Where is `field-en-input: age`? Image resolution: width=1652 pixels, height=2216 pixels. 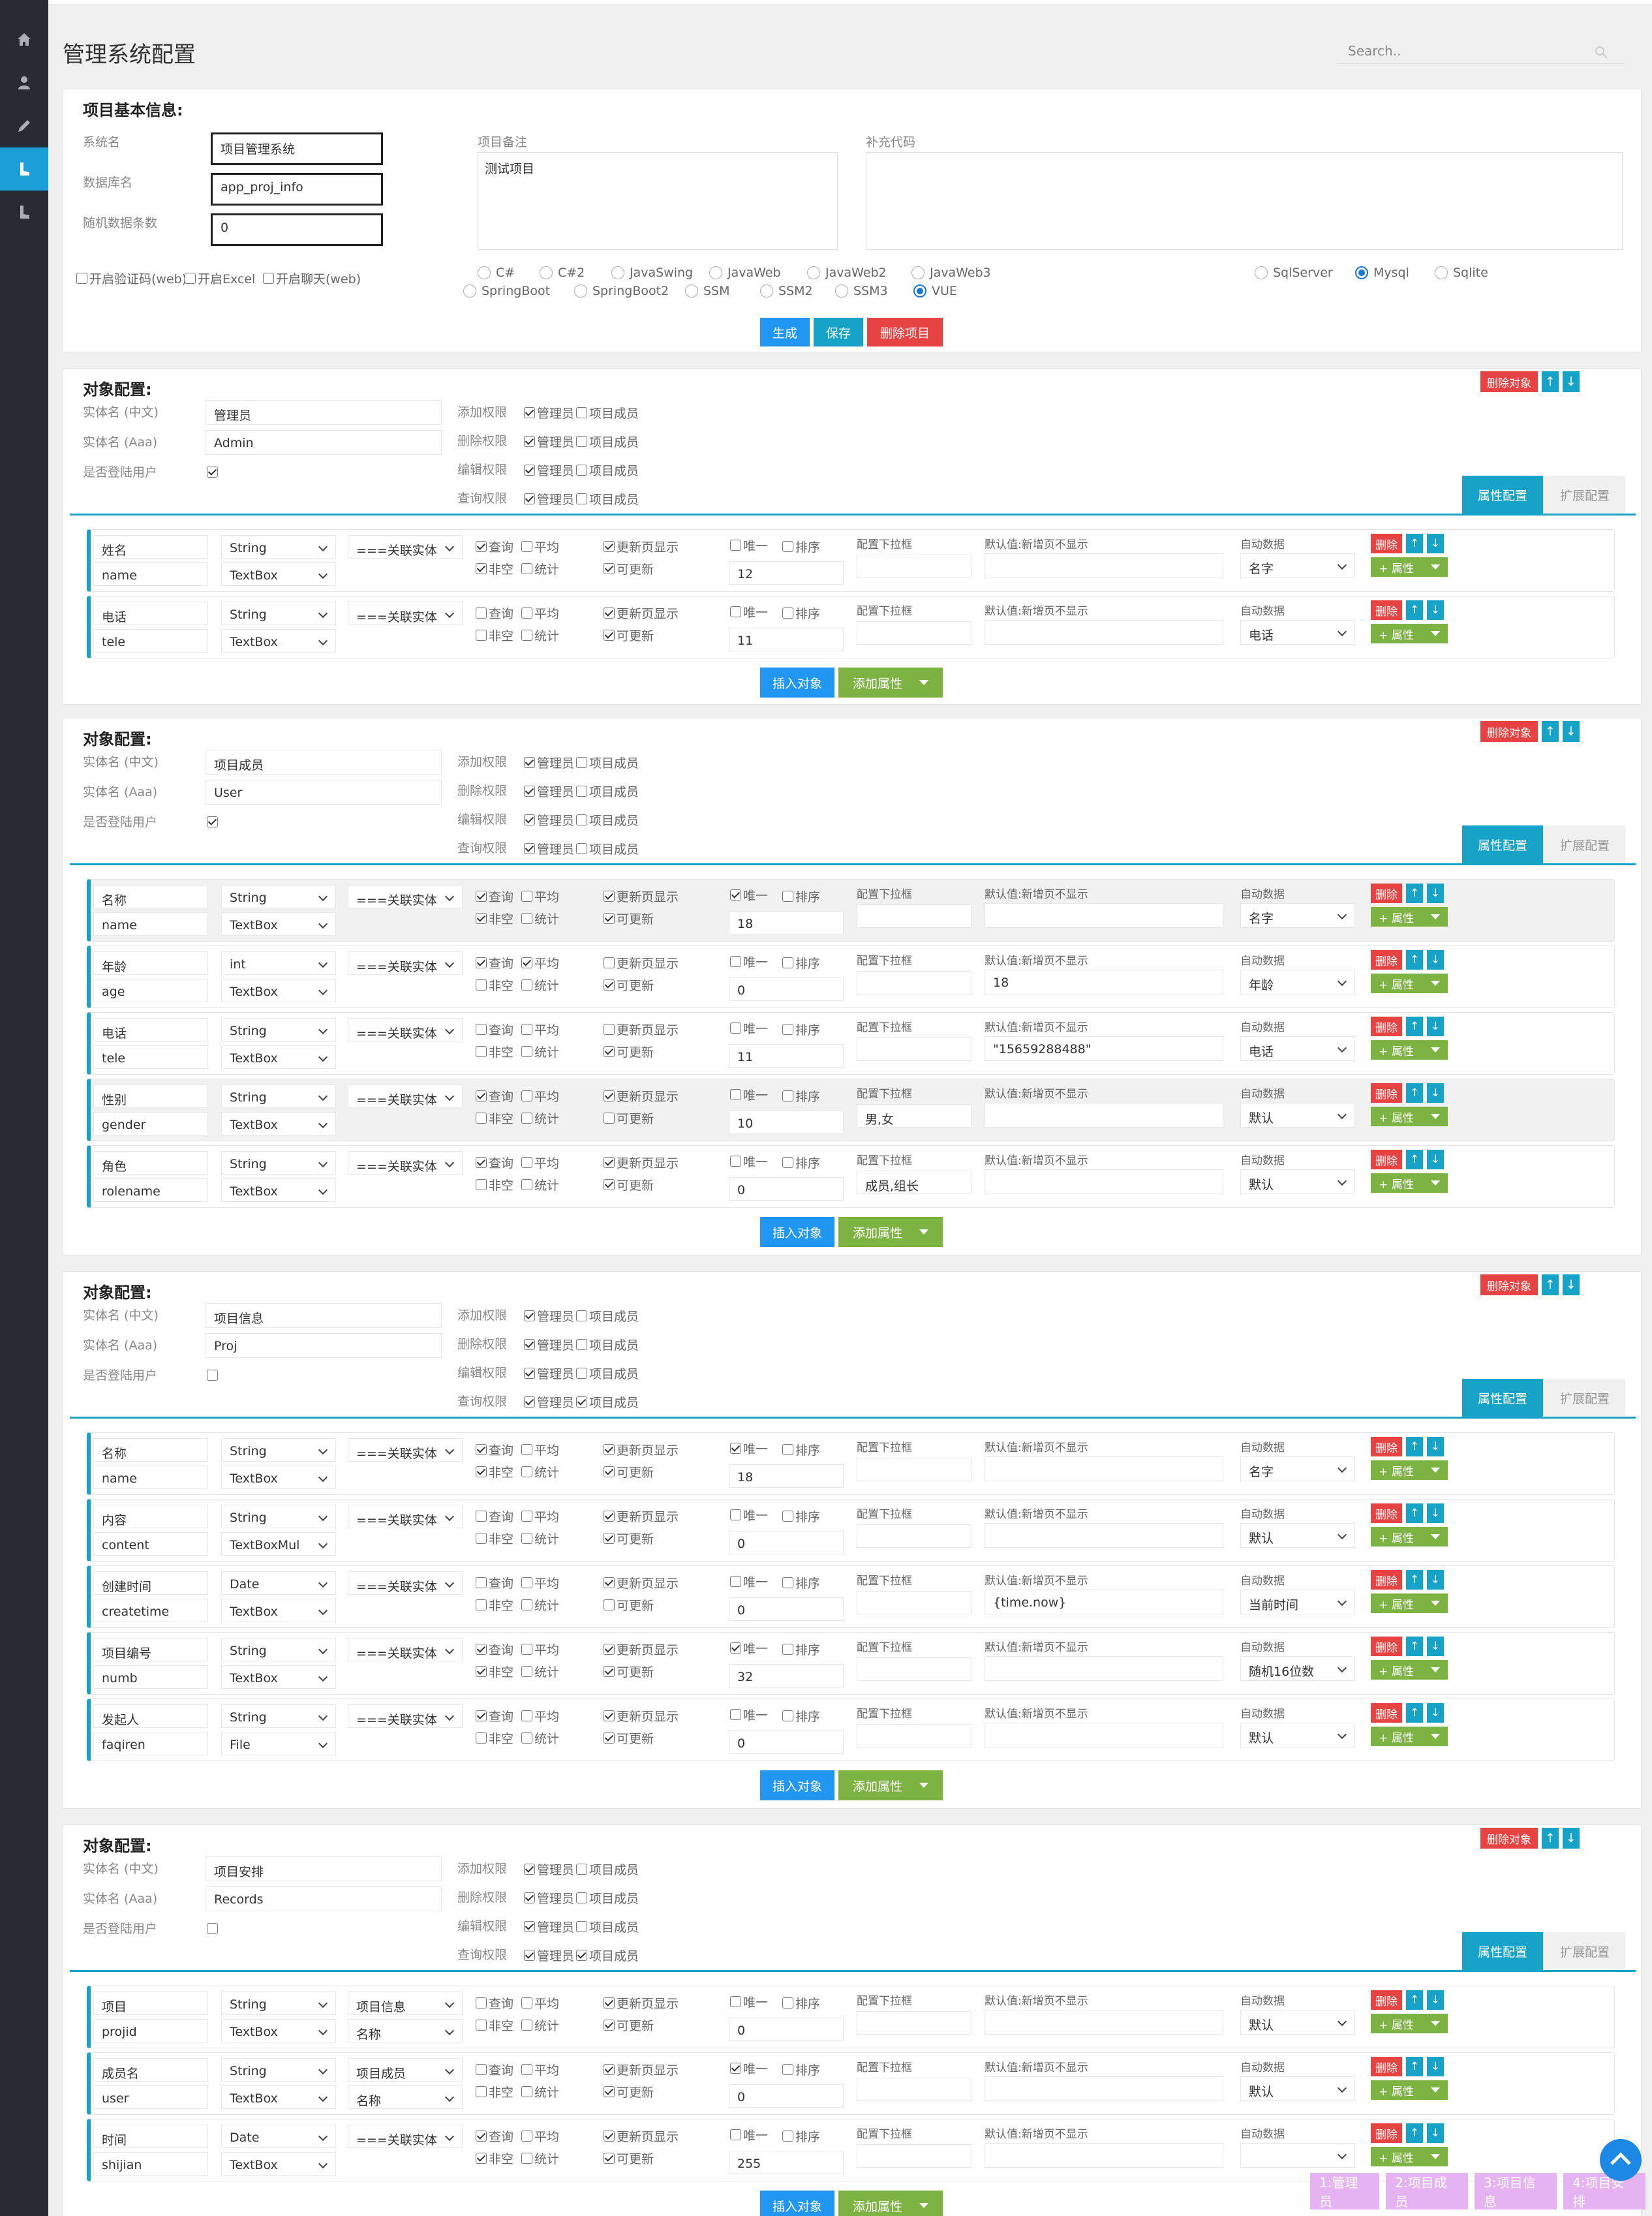 field-en-input: age is located at coordinates (150, 990).